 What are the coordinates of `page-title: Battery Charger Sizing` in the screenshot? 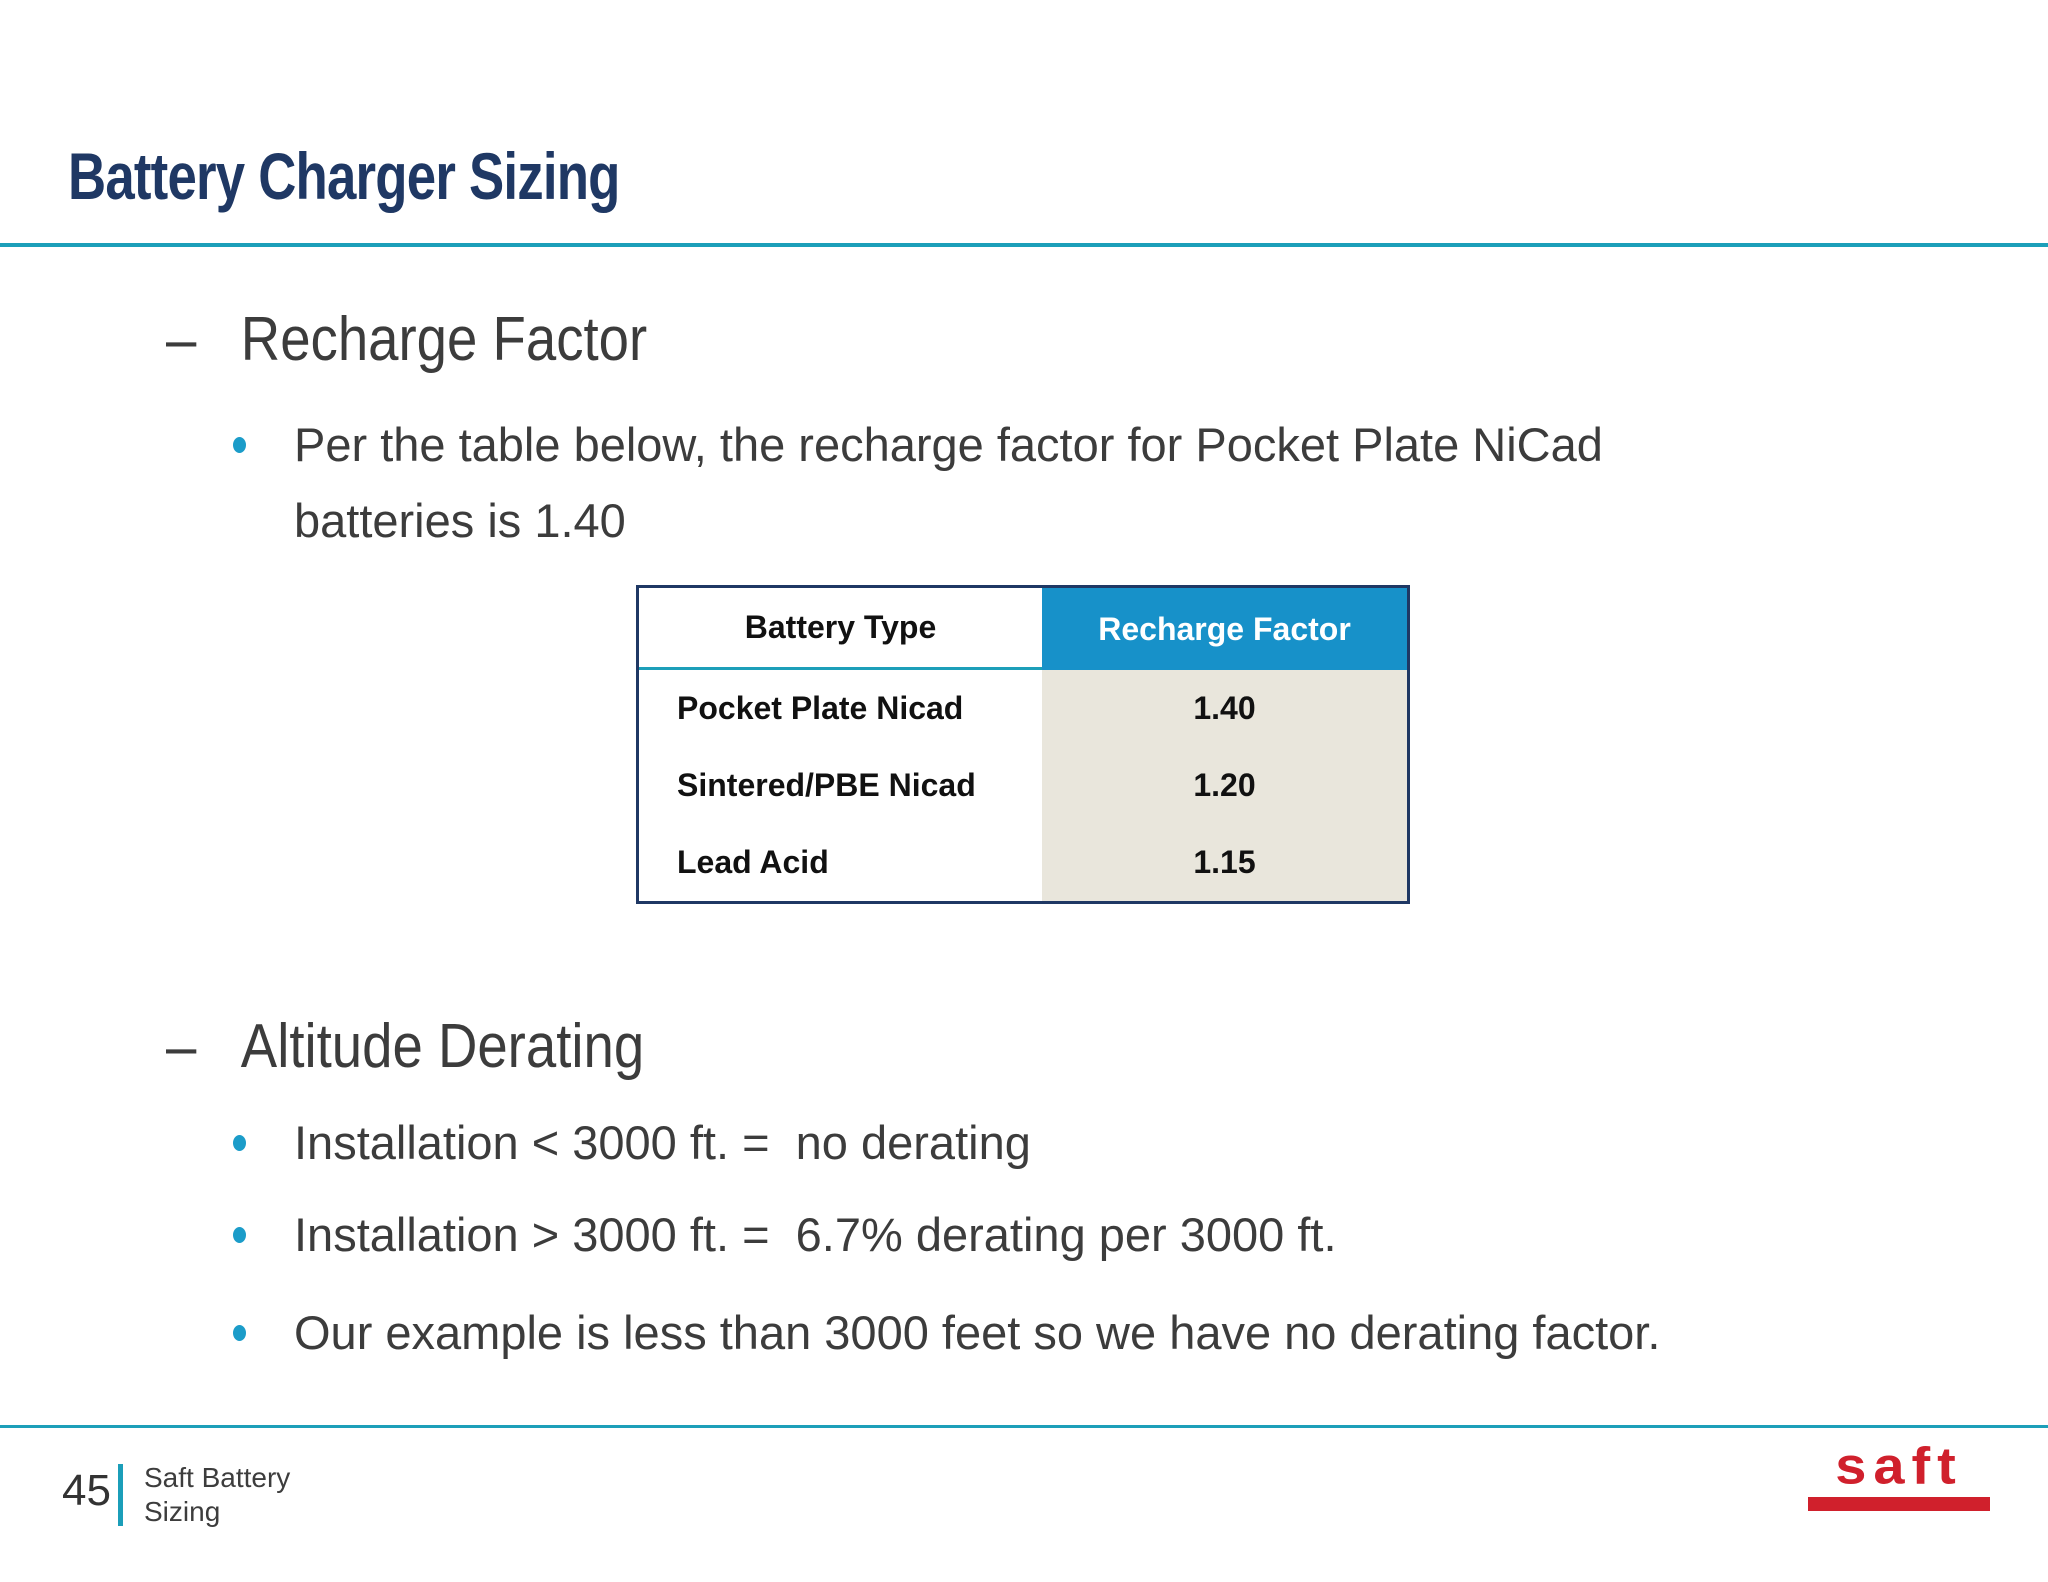 It's located at (344, 176).